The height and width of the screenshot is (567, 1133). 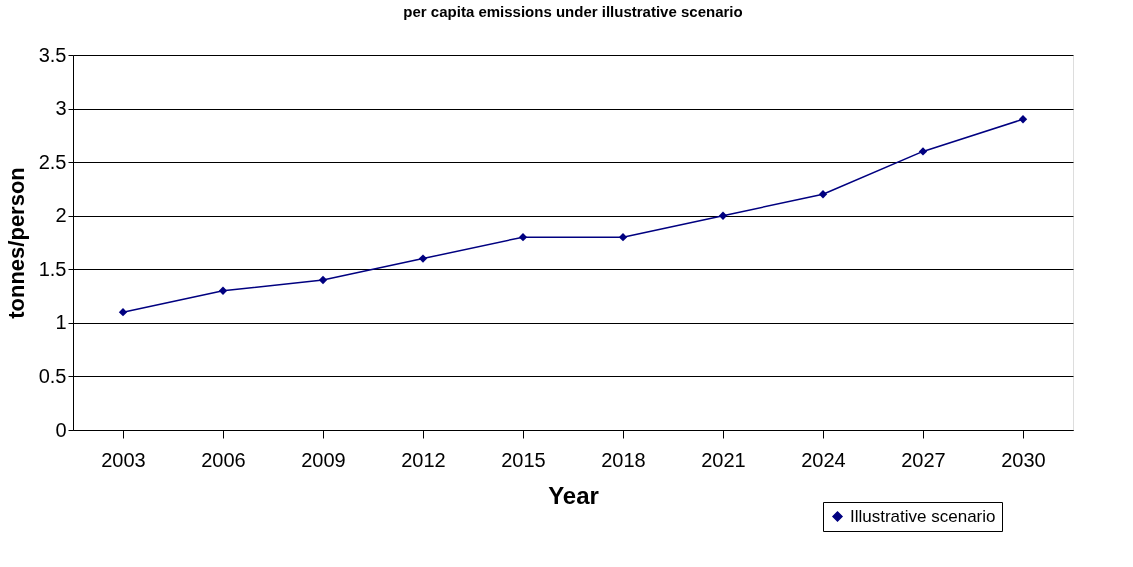 What do you see at coordinates (523, 459) in the screenshot?
I see `x-tick-label: 2015` at bounding box center [523, 459].